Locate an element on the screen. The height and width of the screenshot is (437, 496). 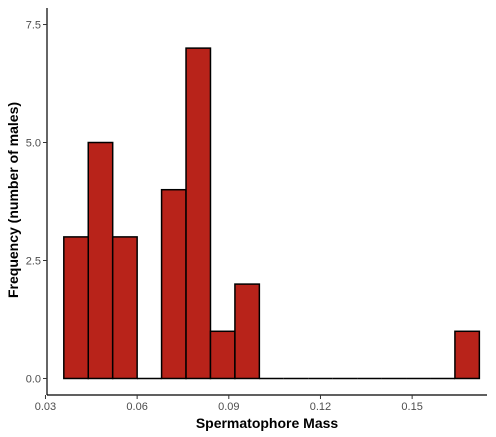
x-axis-title: Spermatophore Mass is located at coordinates (267, 423).